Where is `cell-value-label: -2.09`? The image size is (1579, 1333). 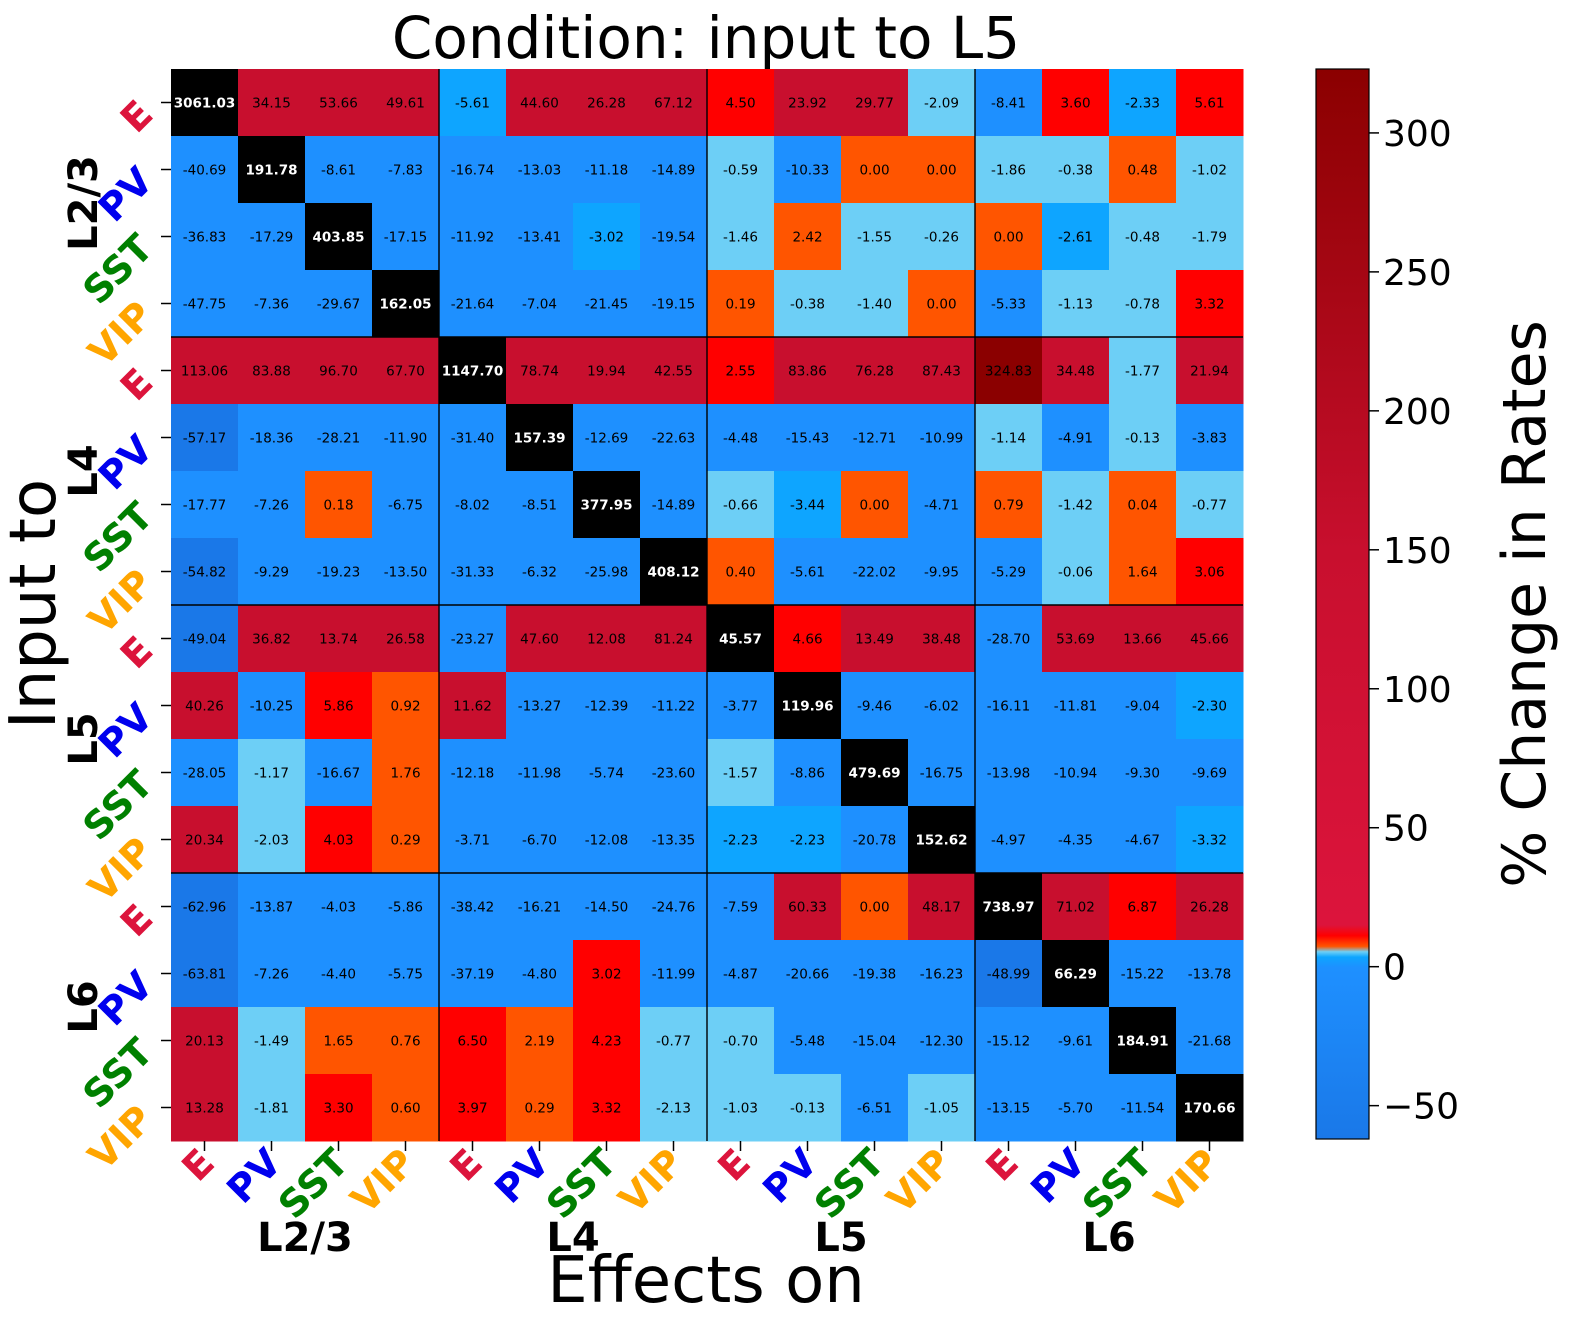
cell-value-label: -2.09 is located at coordinates (941, 104).